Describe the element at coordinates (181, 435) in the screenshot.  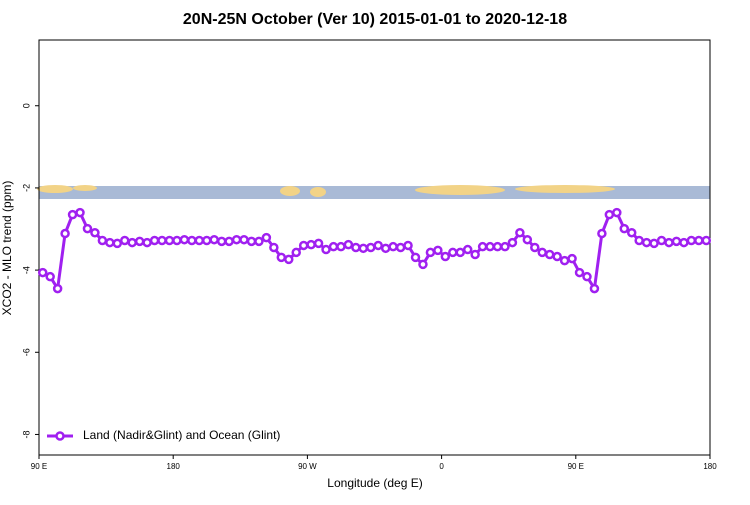
I see `legend-label: Land (Nadir&Glint) and Ocean (Glint)` at that location.